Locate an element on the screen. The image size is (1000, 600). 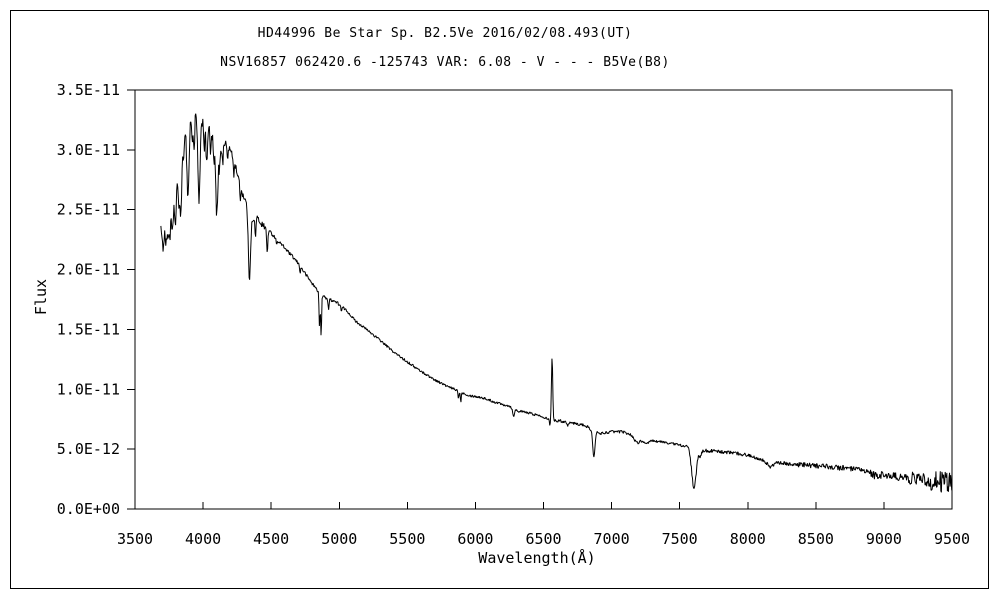
x-tick-label: 6000 is located at coordinates (475, 539).